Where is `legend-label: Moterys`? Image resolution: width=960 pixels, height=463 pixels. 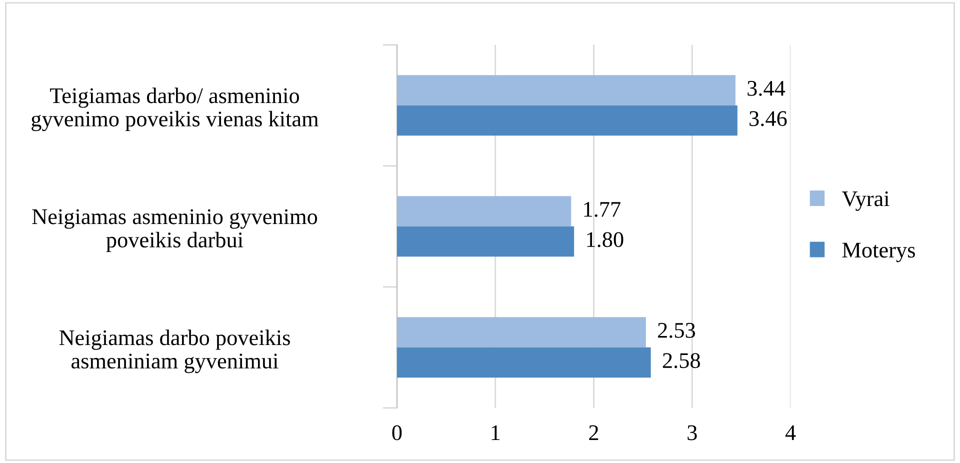 legend-label: Moterys is located at coordinates (878, 252).